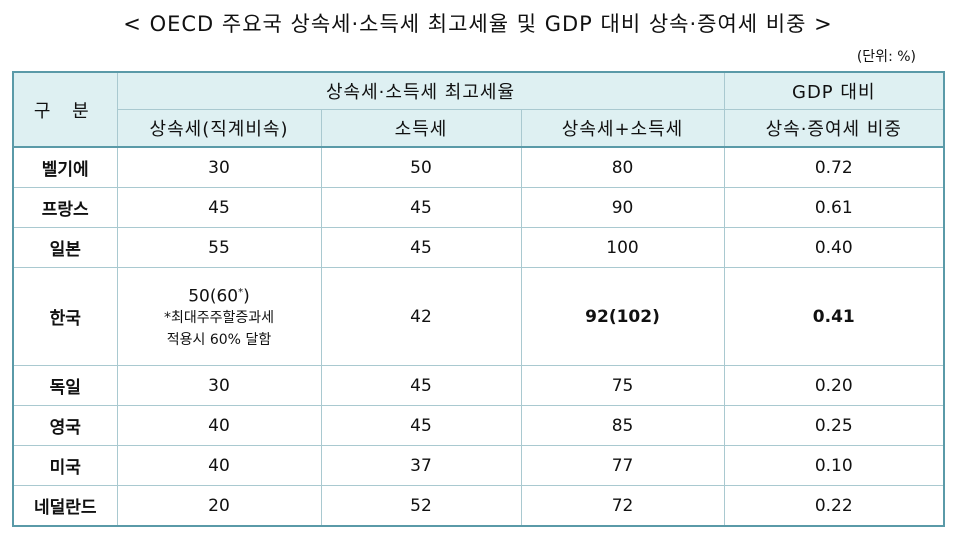 The width and height of the screenshot is (956, 536). What do you see at coordinates (219, 340) in the screenshot?
I see `footnote-line: 적용시 60% 달함` at bounding box center [219, 340].